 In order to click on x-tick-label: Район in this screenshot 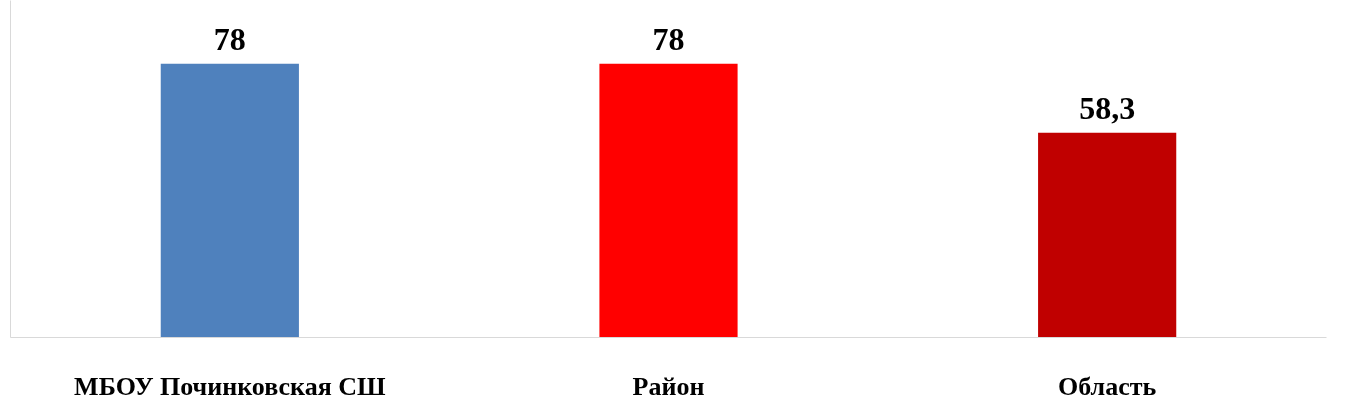, I will do `click(668, 386)`.